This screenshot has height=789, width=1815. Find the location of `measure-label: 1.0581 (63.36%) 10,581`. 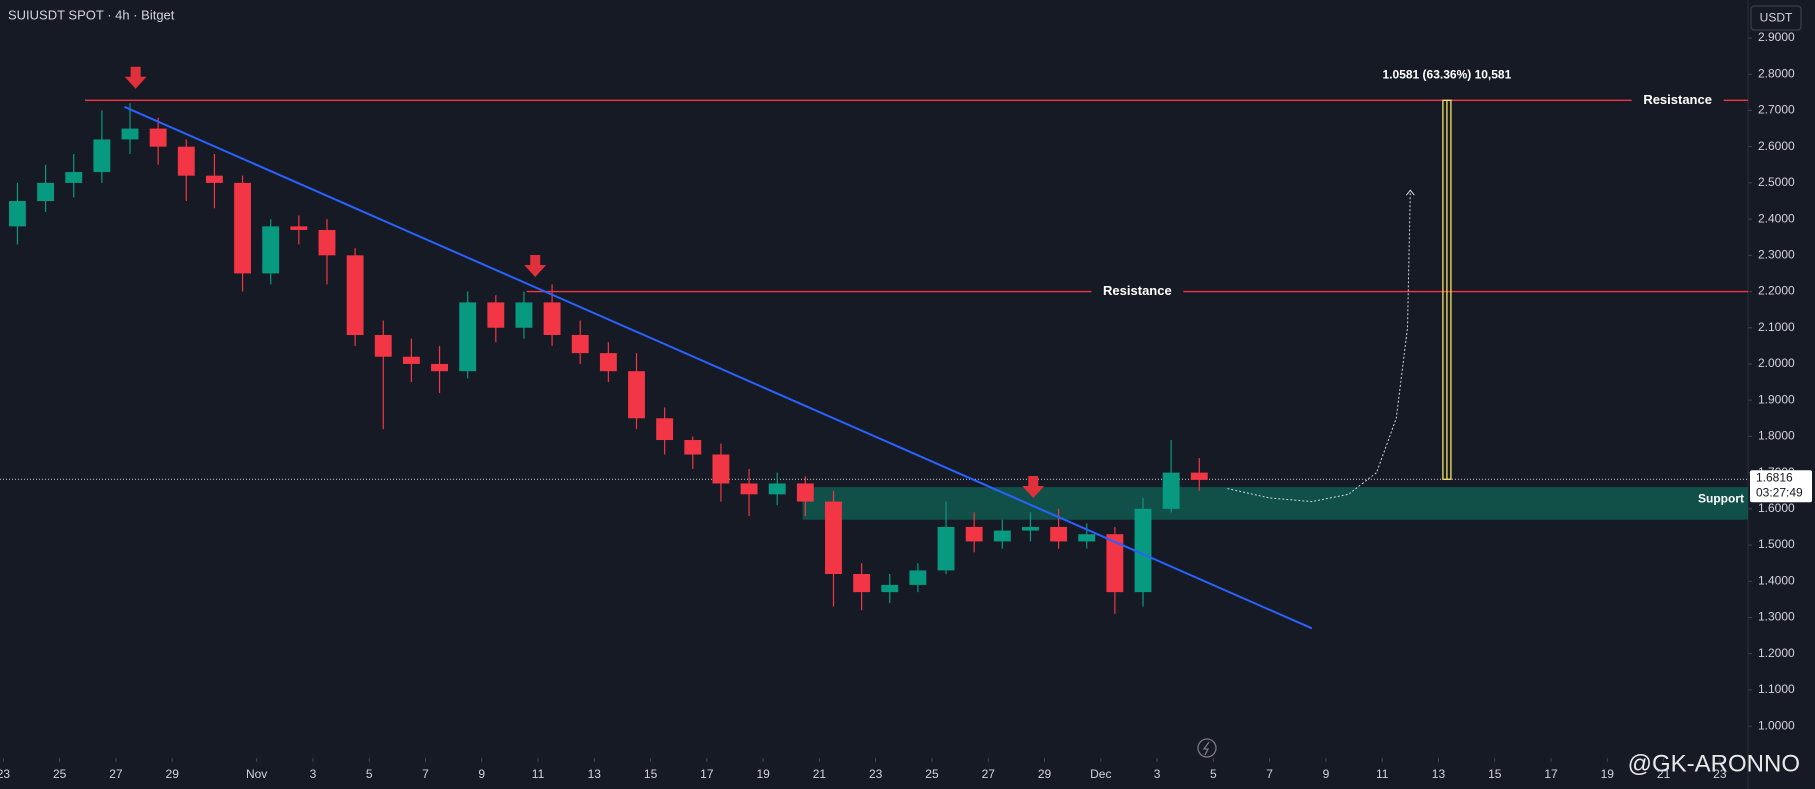

measure-label: 1.0581 (63.36%) 10,581 is located at coordinates (1447, 74).